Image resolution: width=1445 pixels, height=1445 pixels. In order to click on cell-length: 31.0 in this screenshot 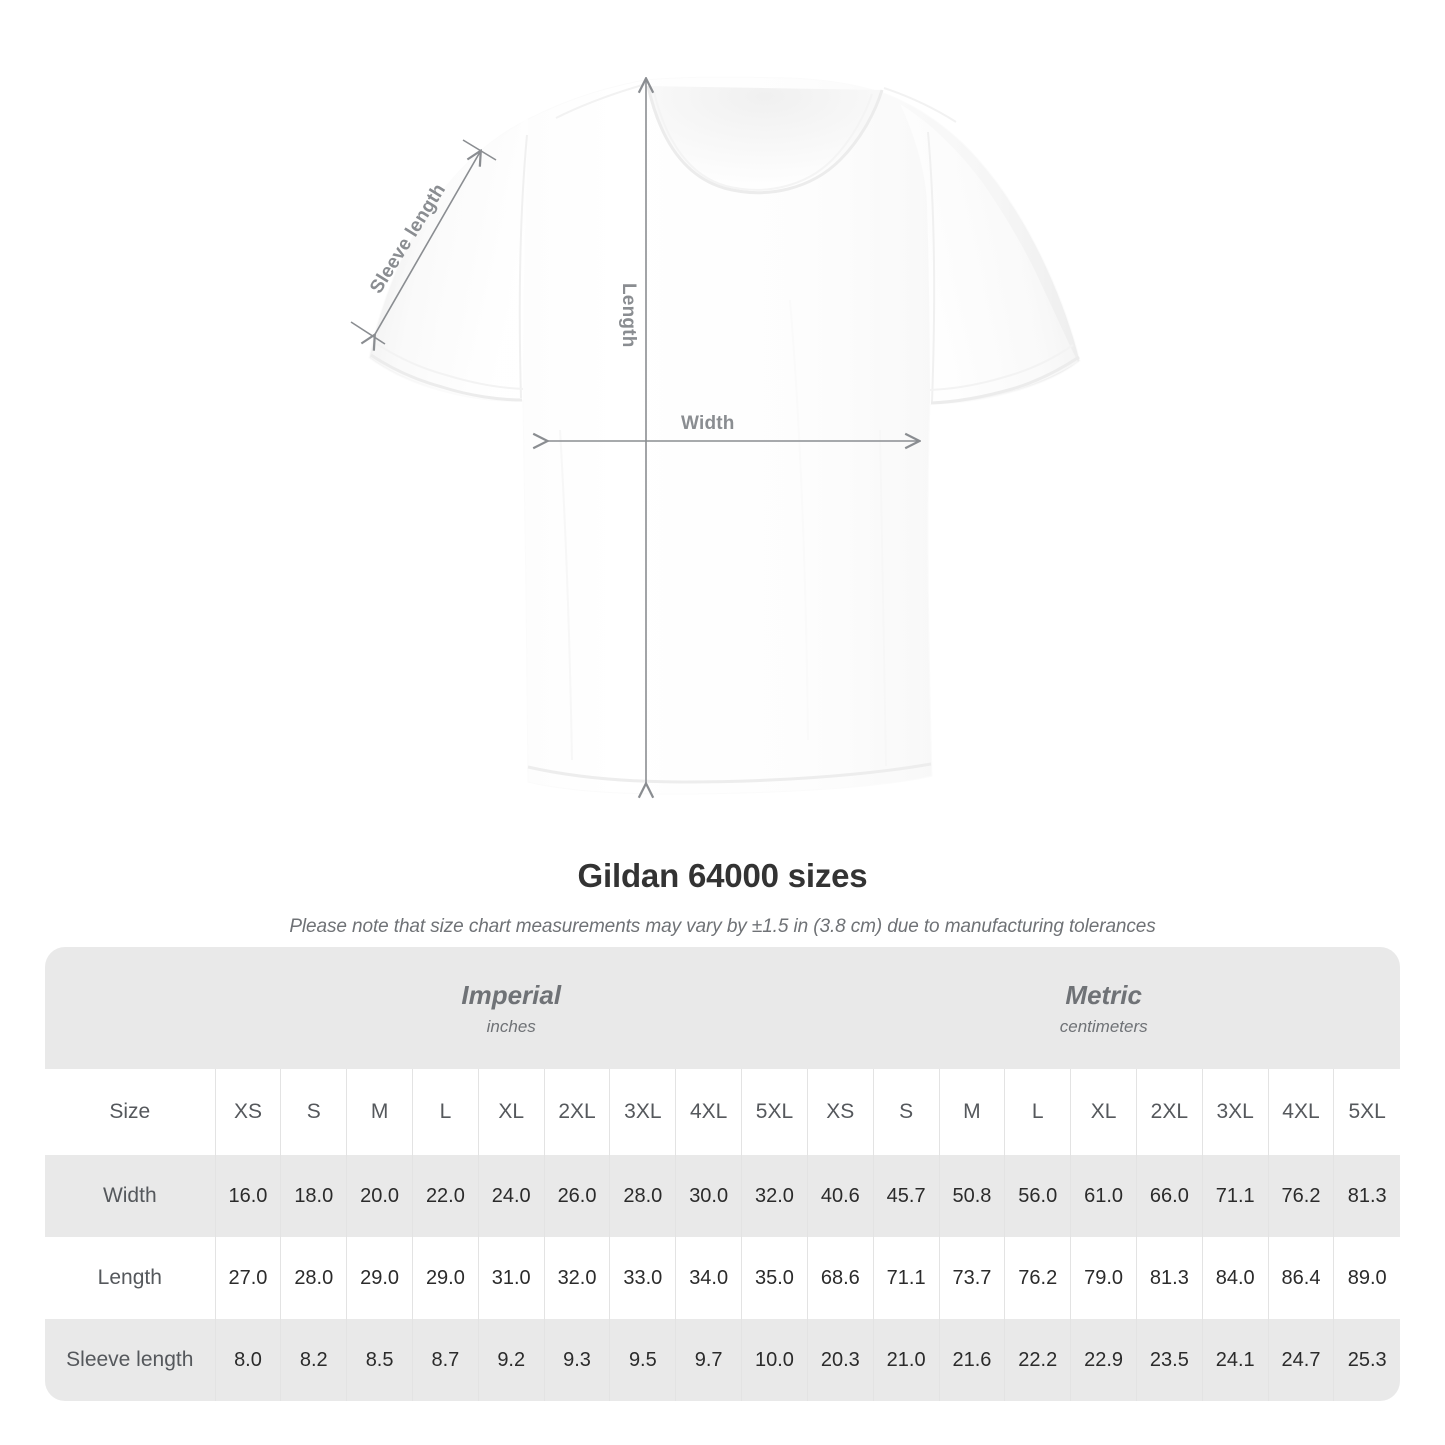, I will do `click(511, 1278)`.